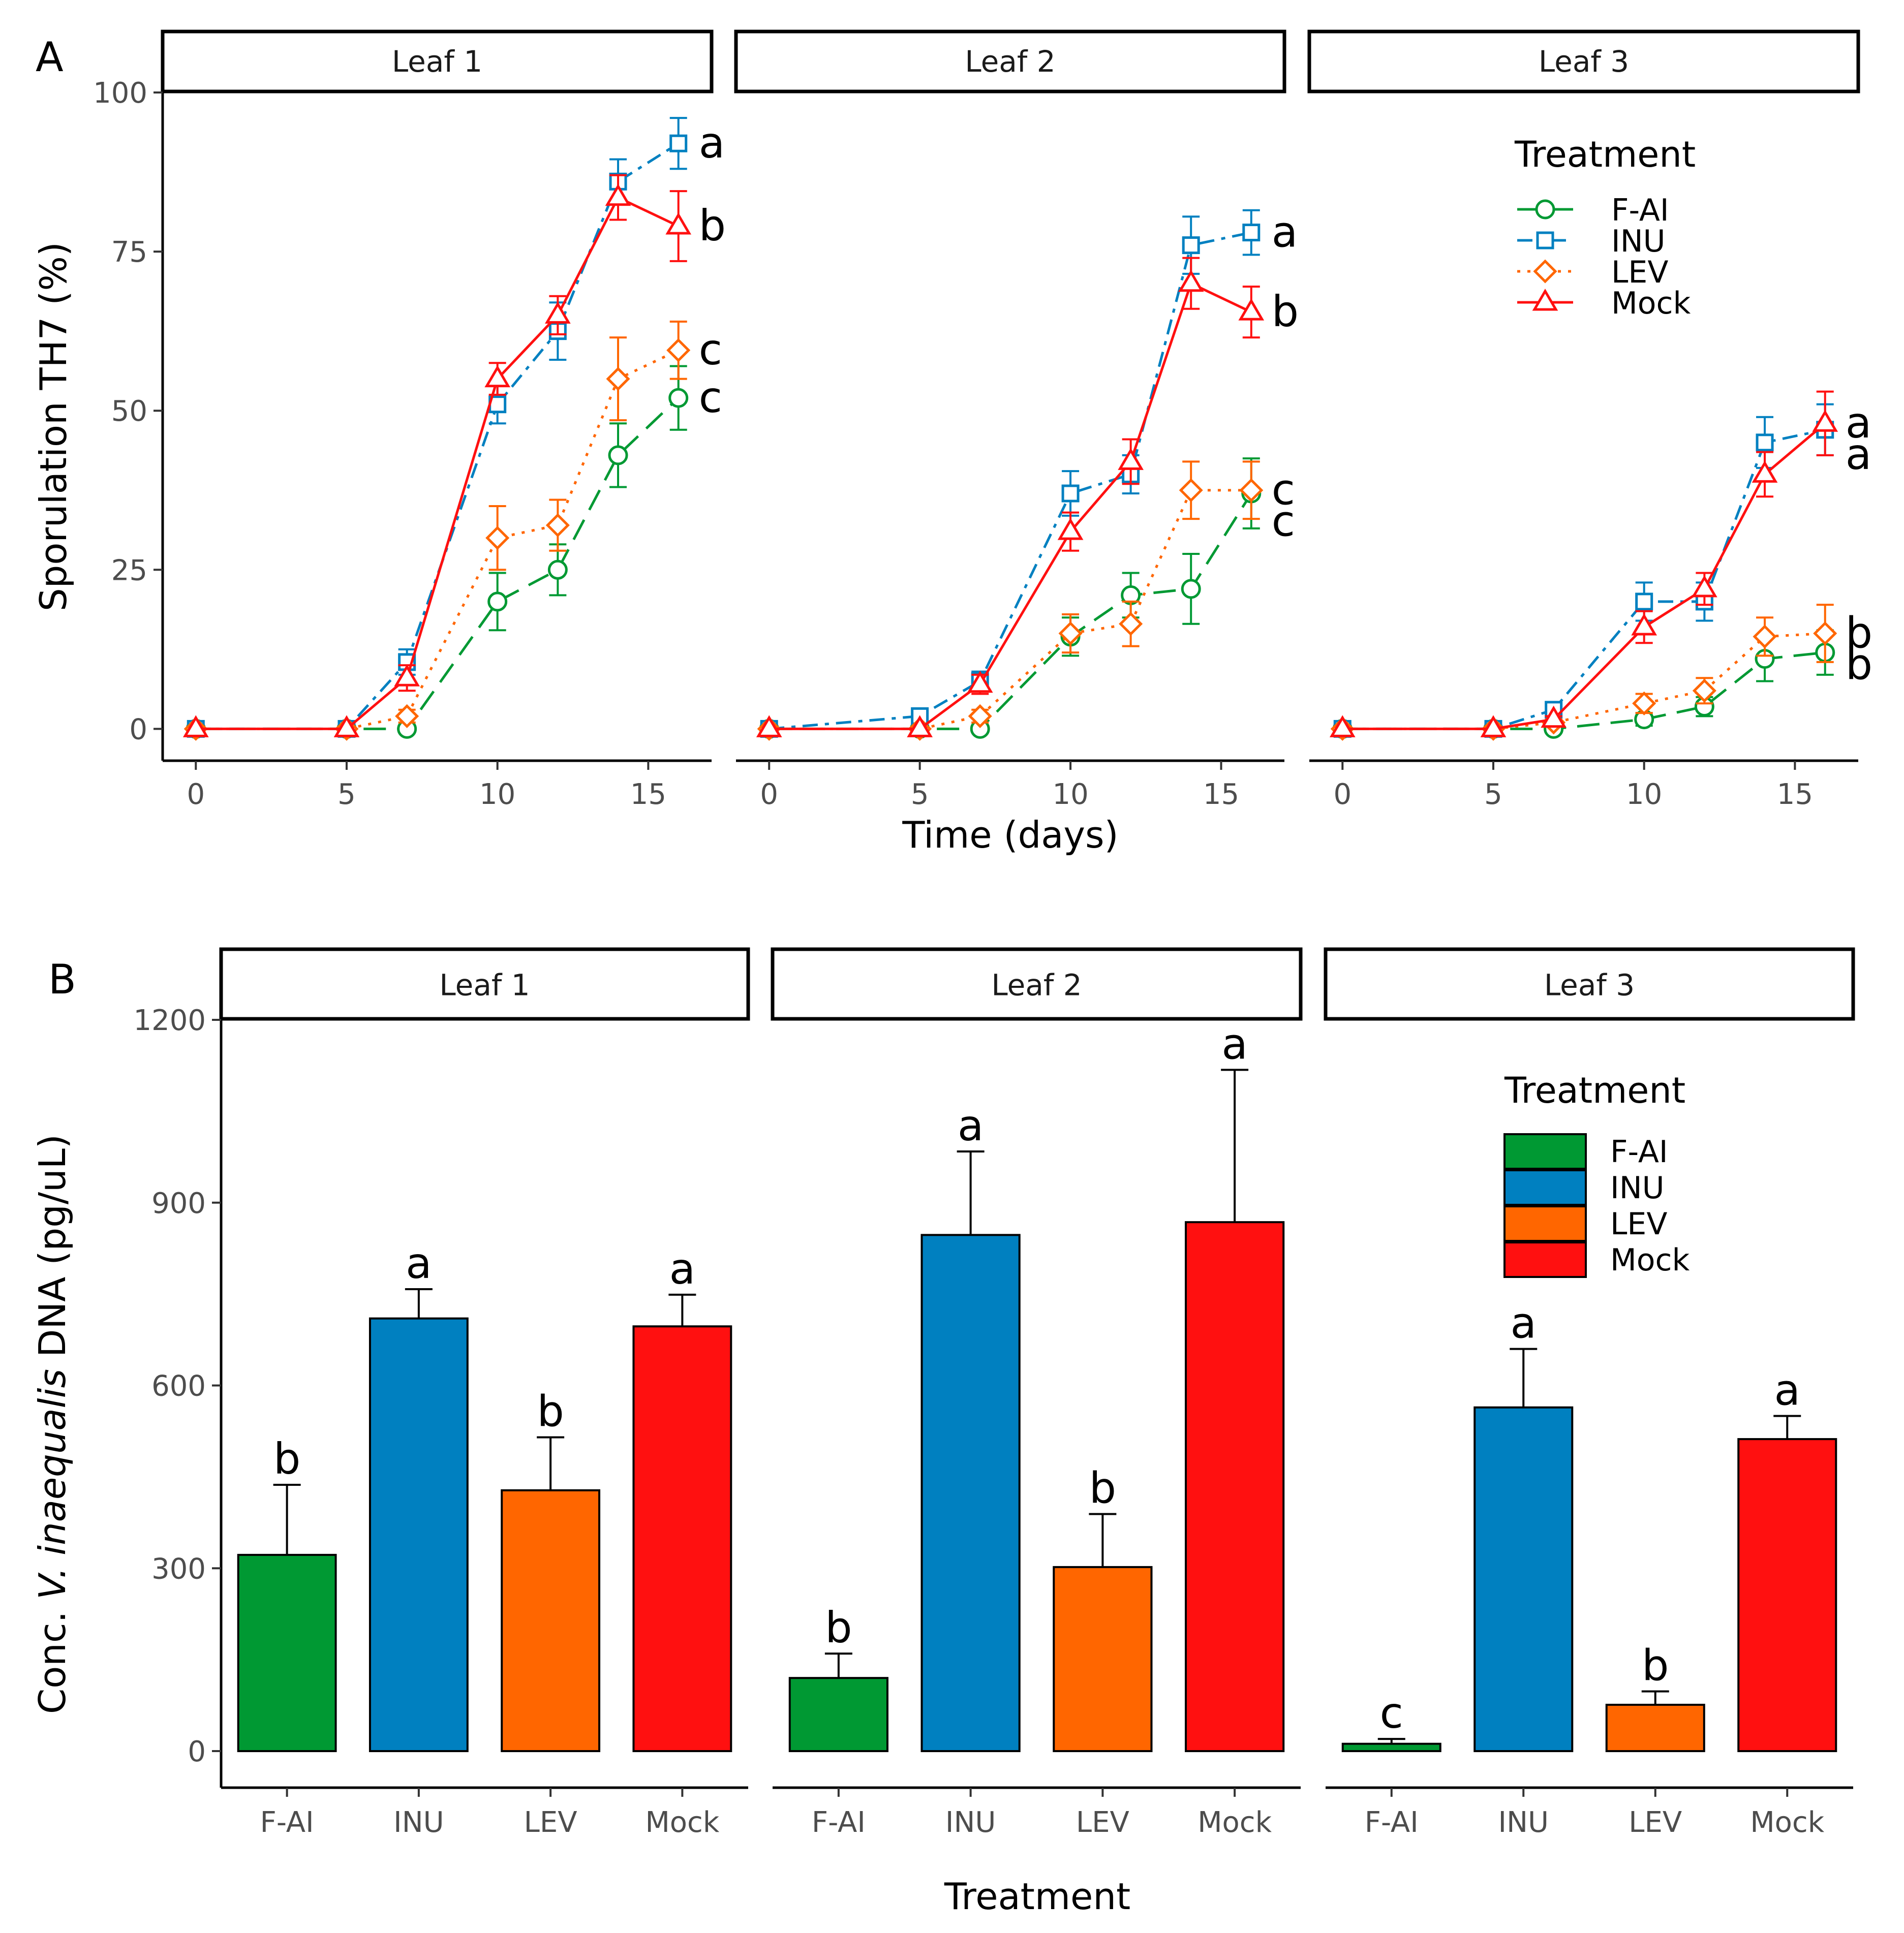 Image resolution: width=1904 pixels, height=1933 pixels. I want to click on strip-box, so click(1589, 984).